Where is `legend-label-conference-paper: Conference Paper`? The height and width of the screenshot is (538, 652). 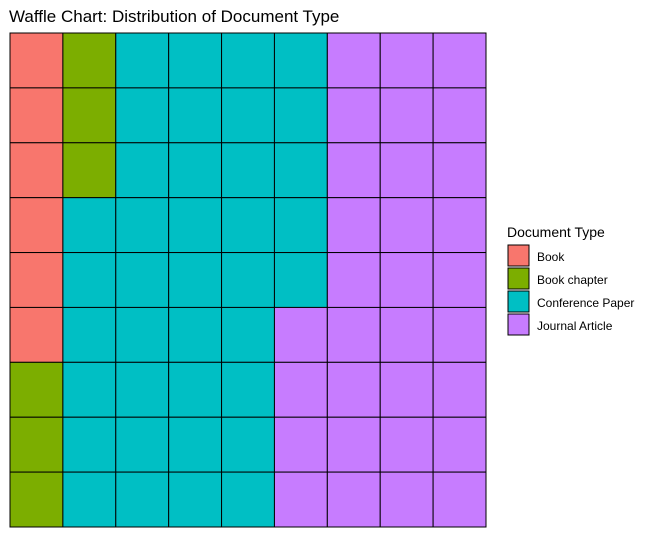
legend-label-conference-paper: Conference Paper is located at coordinates (585, 303).